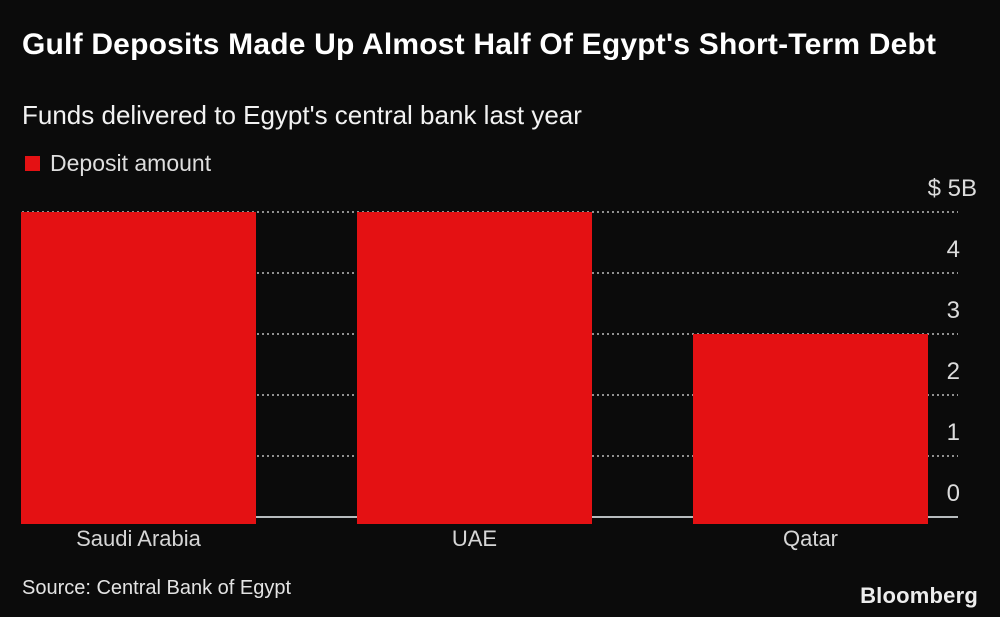 This screenshot has height=617, width=1000. What do you see at coordinates (952, 188) in the screenshot?
I see `y-axis-tick: $ 5B` at bounding box center [952, 188].